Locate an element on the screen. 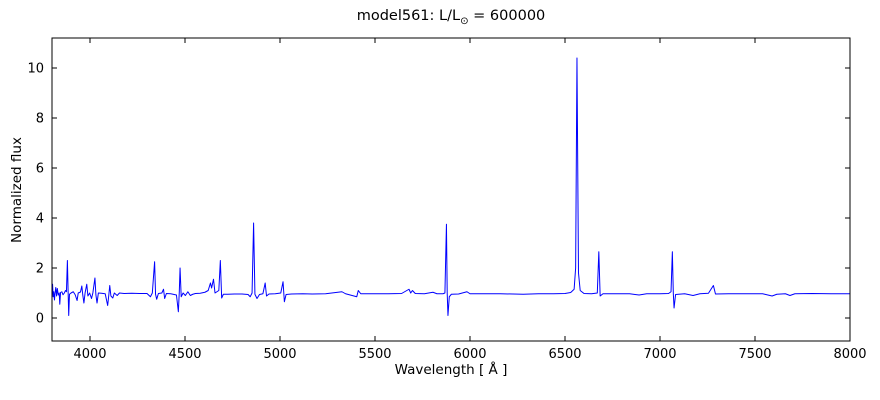 The height and width of the screenshot is (400, 880). x-axis-label: Wavelength [ Å ] is located at coordinates (451, 370).